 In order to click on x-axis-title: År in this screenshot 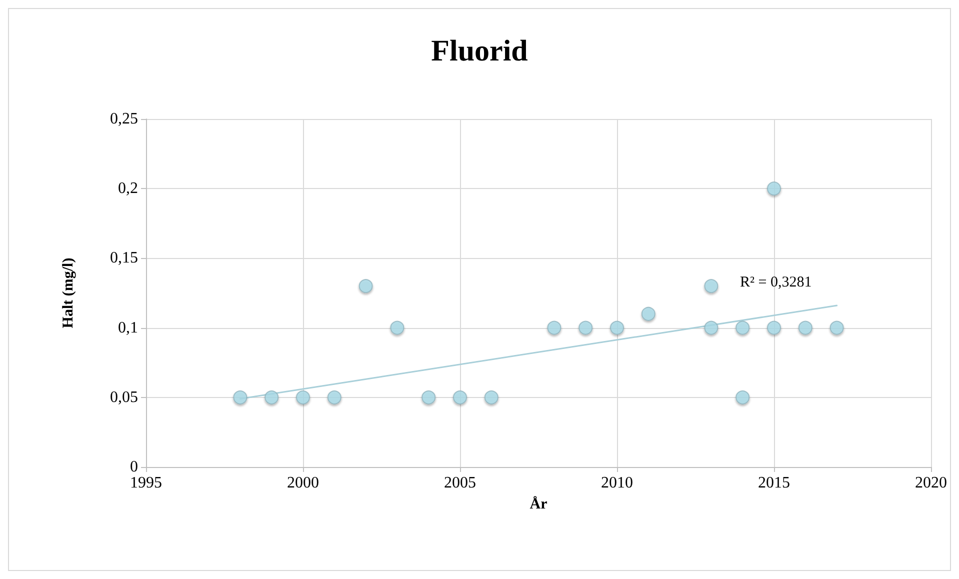, I will do `click(539, 504)`.